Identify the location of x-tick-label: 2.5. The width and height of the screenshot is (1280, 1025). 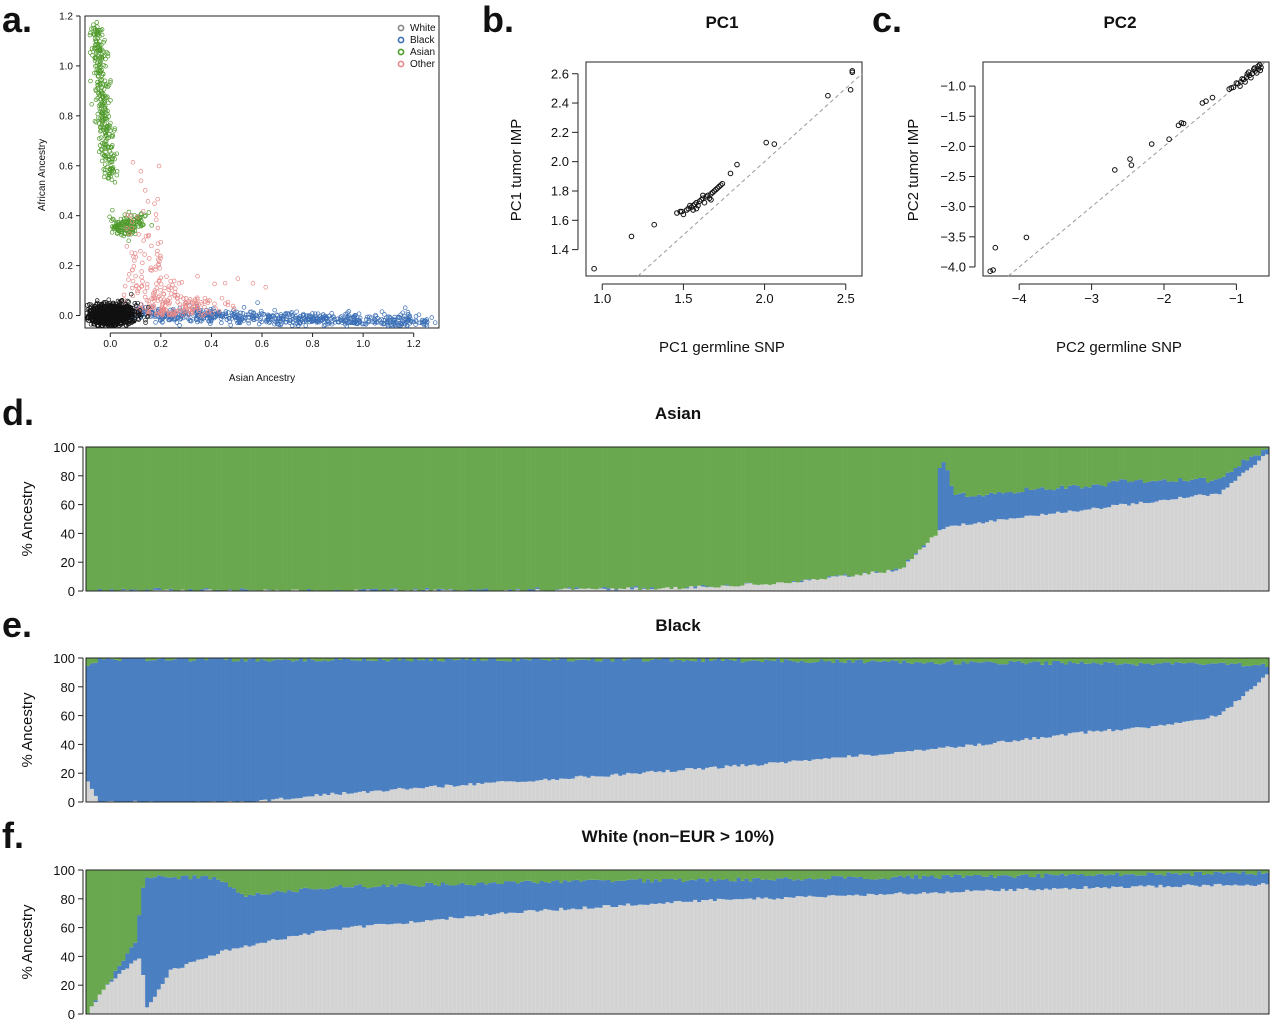
(846, 298).